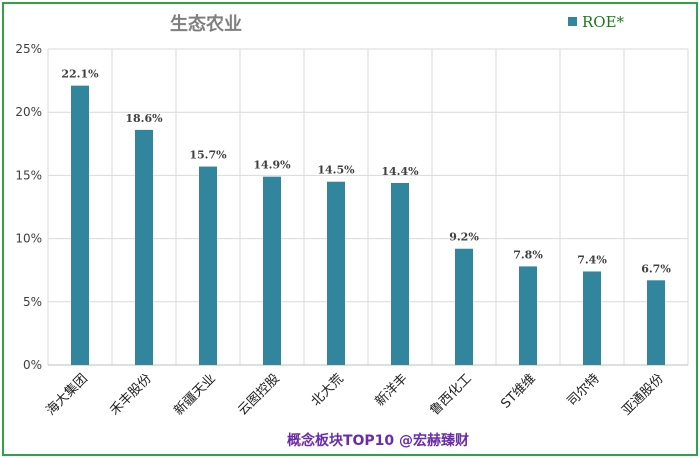  I want to click on x-tick-label: 亚通股份, so click(642, 394).